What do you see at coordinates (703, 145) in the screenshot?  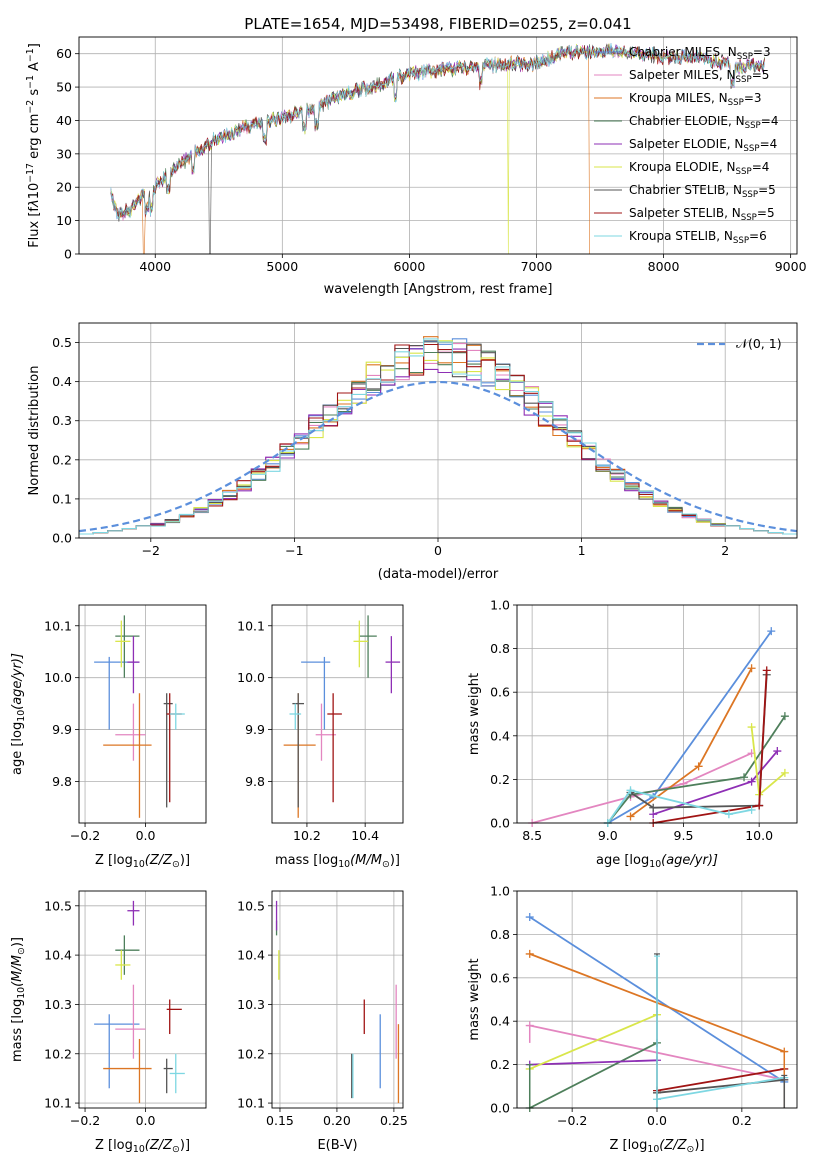 I see `legend-label: Salpeter ELODIE, NSSP=4` at bounding box center [703, 145].